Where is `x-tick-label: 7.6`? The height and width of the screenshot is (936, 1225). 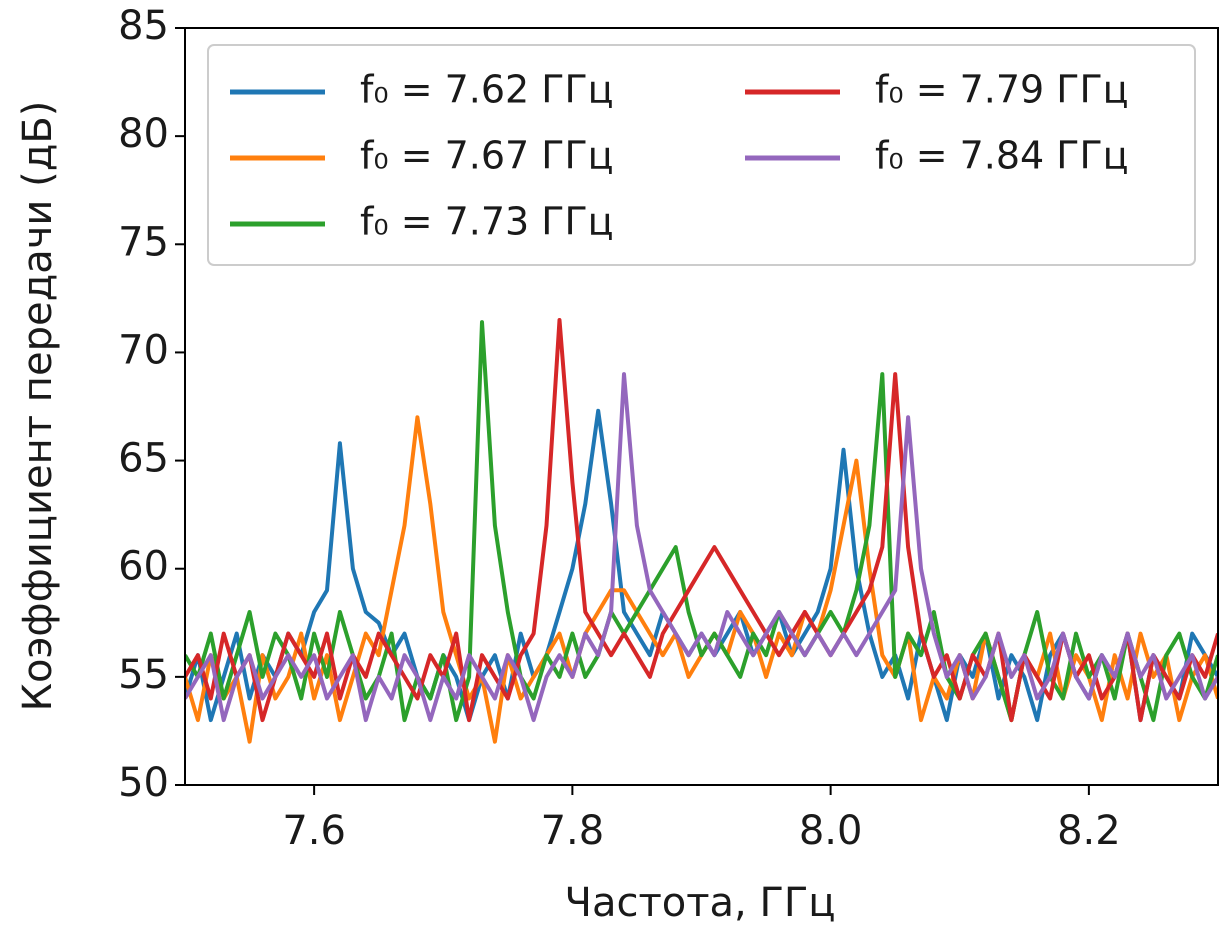 x-tick-label: 7.6 is located at coordinates (314, 831).